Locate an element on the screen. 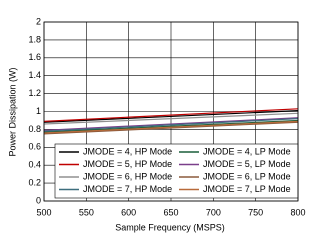 This screenshot has width=321, height=243. y-tick-label: 1.2 is located at coordinates (34, 93).